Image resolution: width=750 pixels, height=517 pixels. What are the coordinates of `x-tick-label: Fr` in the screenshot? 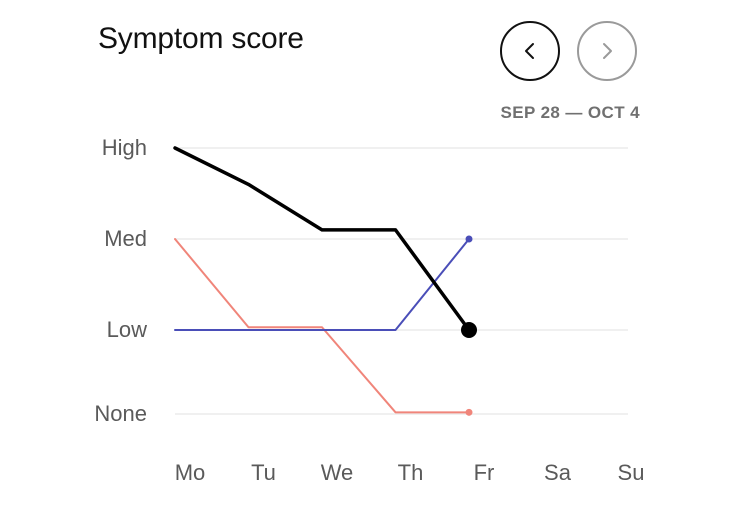 It's located at (484, 472).